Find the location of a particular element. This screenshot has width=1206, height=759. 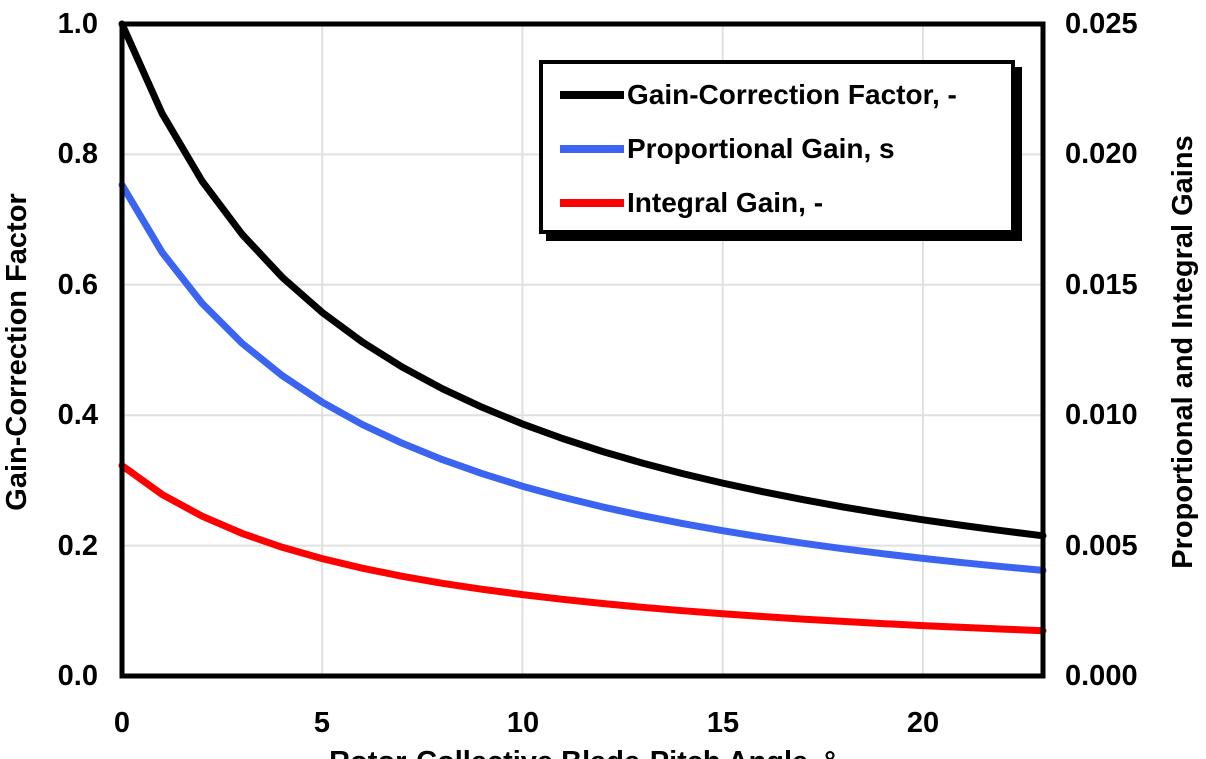

x-tick-5: 5 is located at coordinates (322, 723).